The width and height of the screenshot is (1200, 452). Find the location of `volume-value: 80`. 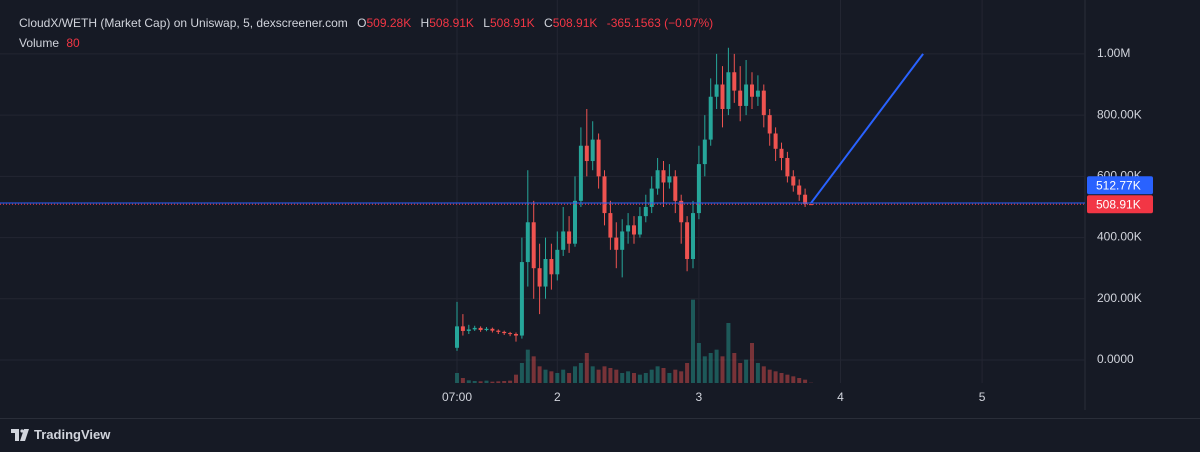

volume-value: 80 is located at coordinates (72, 43).